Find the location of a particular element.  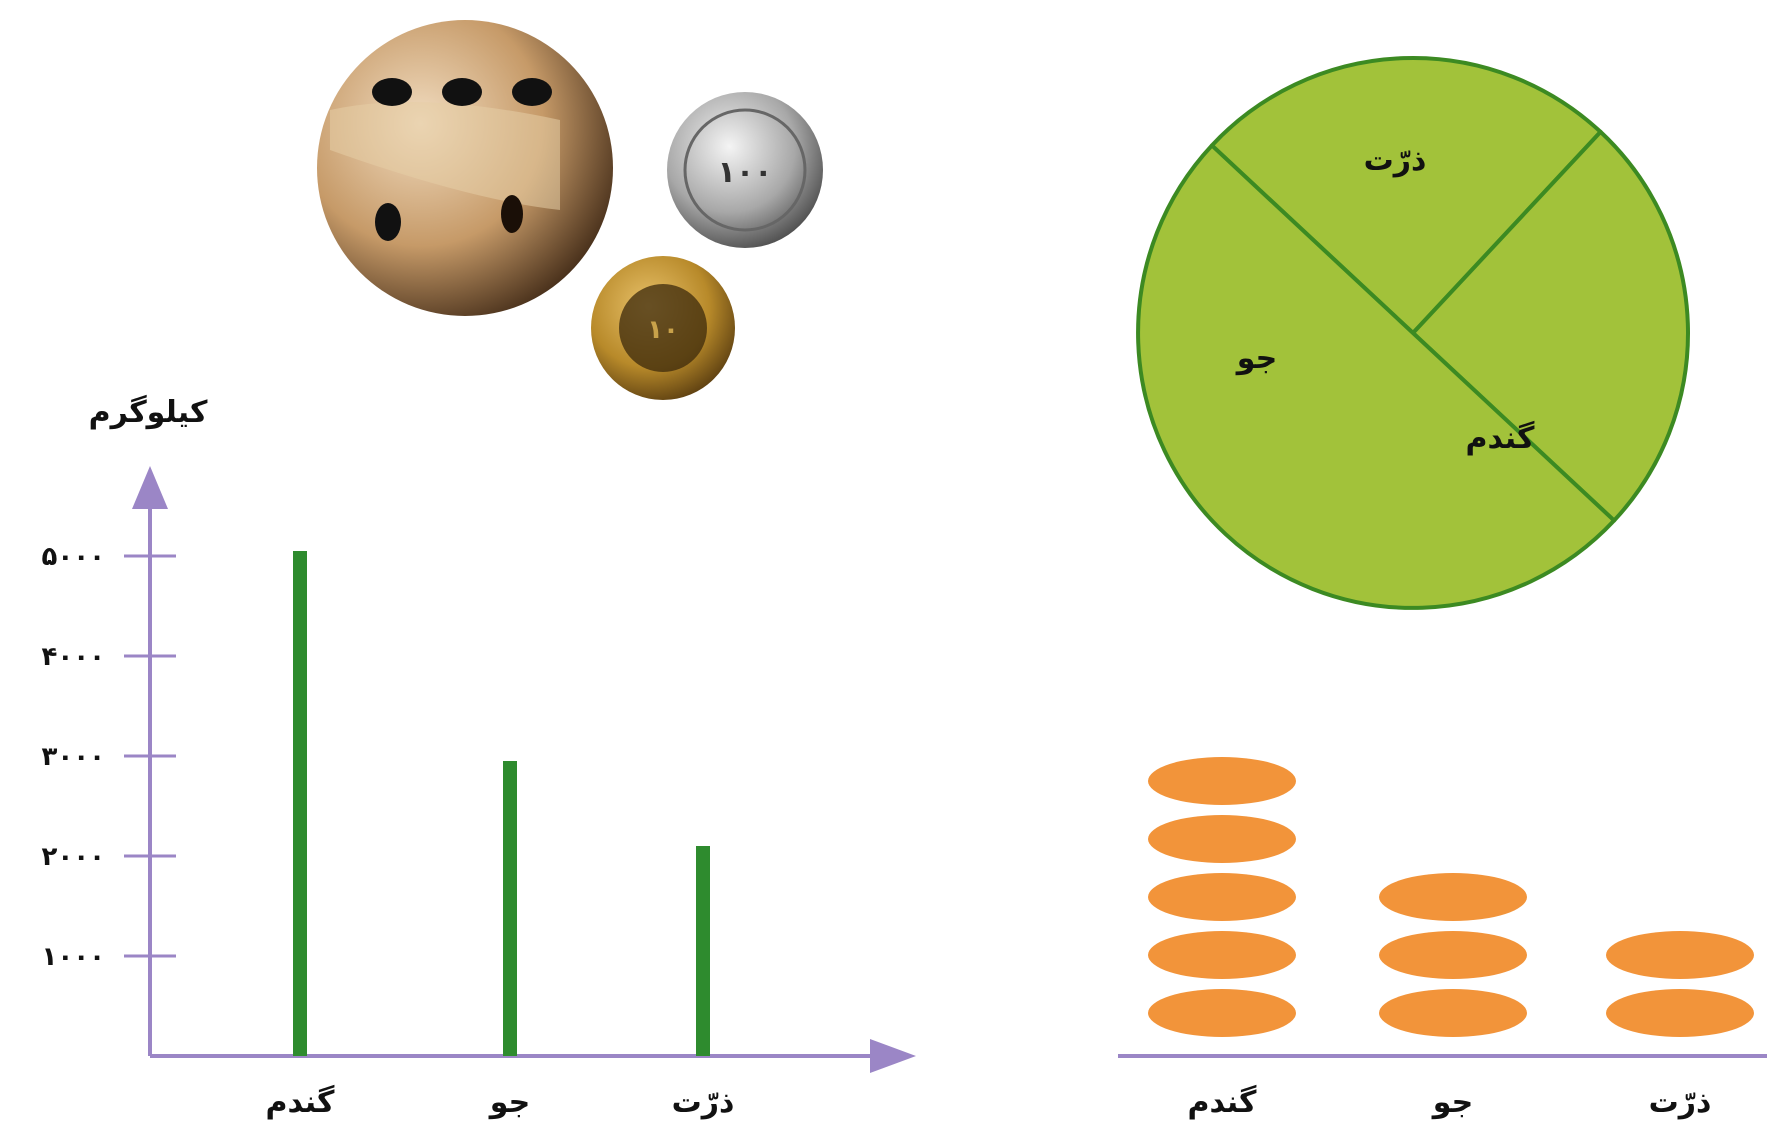

y-tick-label: ۱۰۰۰ is located at coordinates (73, 957).